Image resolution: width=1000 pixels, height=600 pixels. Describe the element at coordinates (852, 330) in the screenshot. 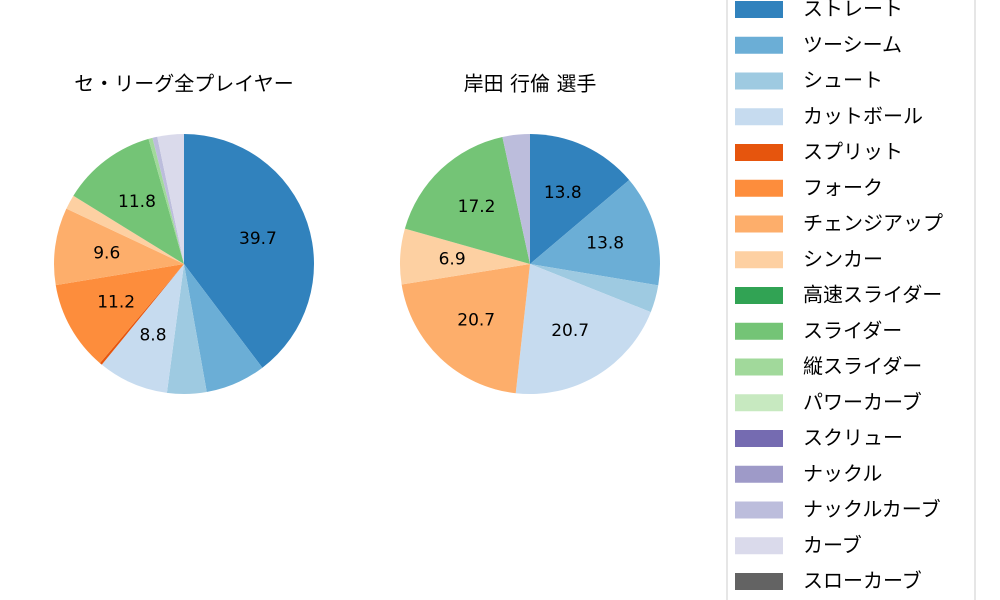

I see `legend-label: スライダー` at that location.